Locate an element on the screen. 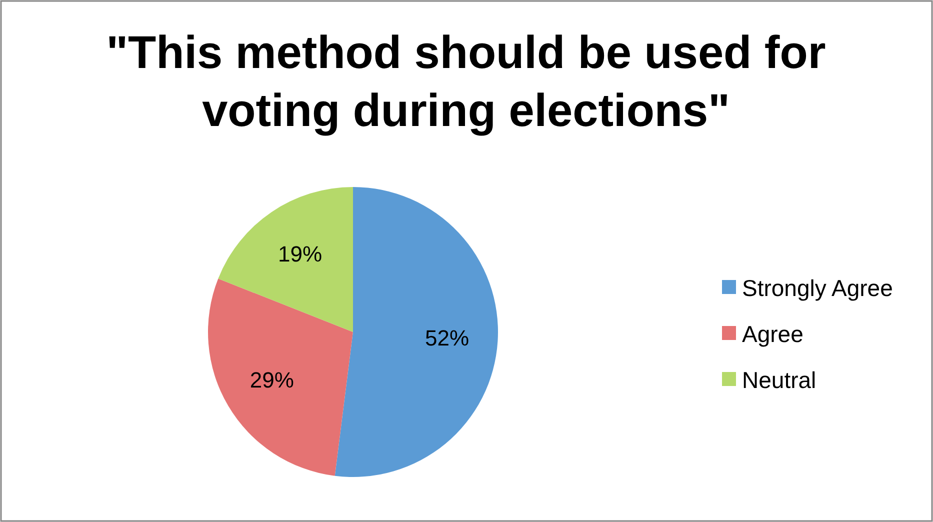  data-label: 52% is located at coordinates (447, 337).